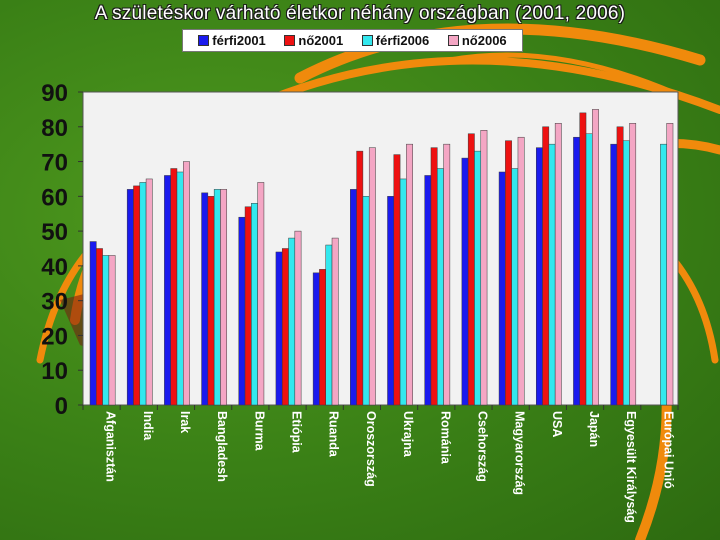  Describe the element at coordinates (61, 406) in the screenshot. I see `y-tick-label: 0` at that location.